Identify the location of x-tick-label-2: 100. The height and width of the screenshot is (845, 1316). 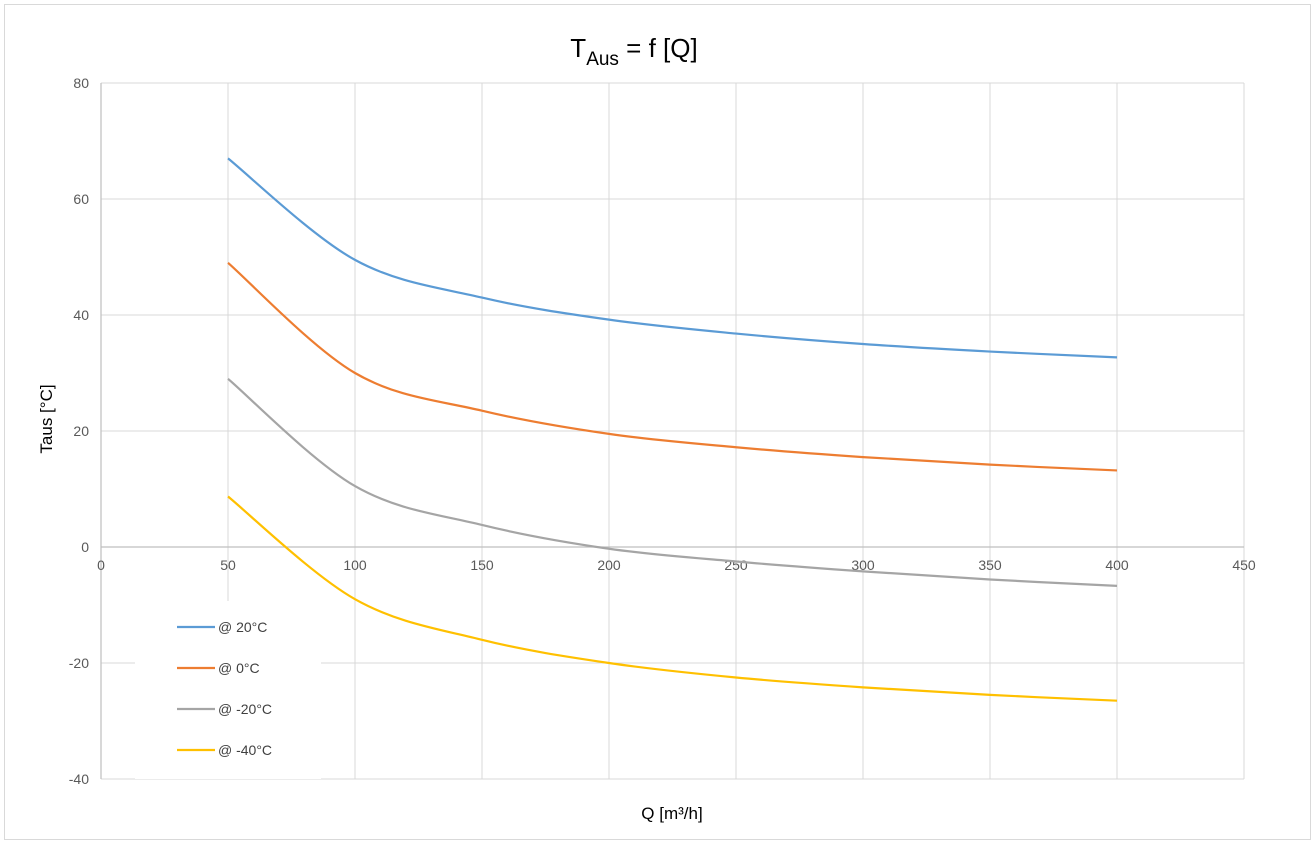
(355, 565).